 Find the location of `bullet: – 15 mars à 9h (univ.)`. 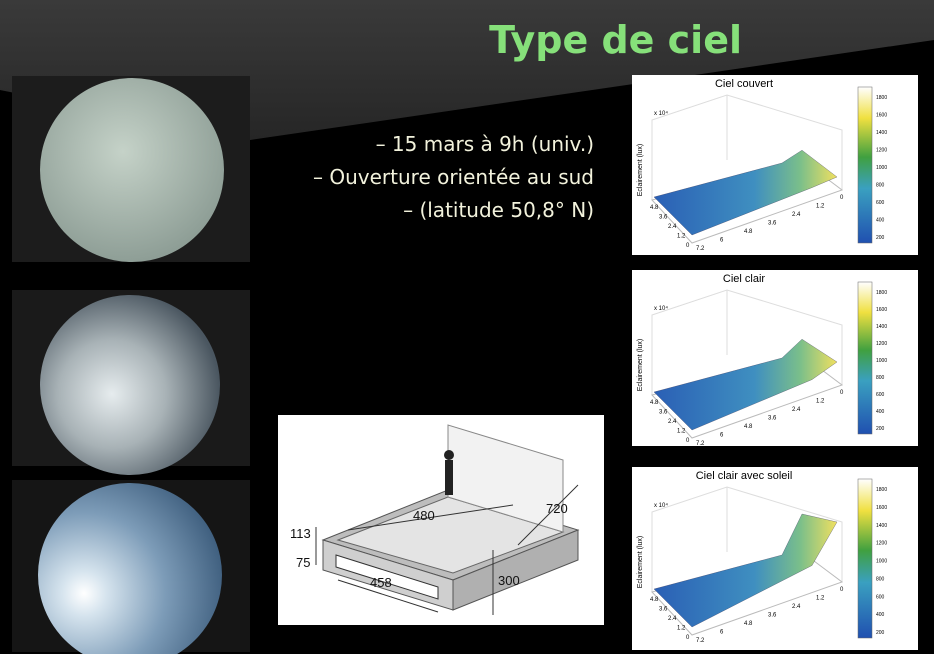

bullet: – 15 mars à 9h (univ.) is located at coordinates (484, 144).